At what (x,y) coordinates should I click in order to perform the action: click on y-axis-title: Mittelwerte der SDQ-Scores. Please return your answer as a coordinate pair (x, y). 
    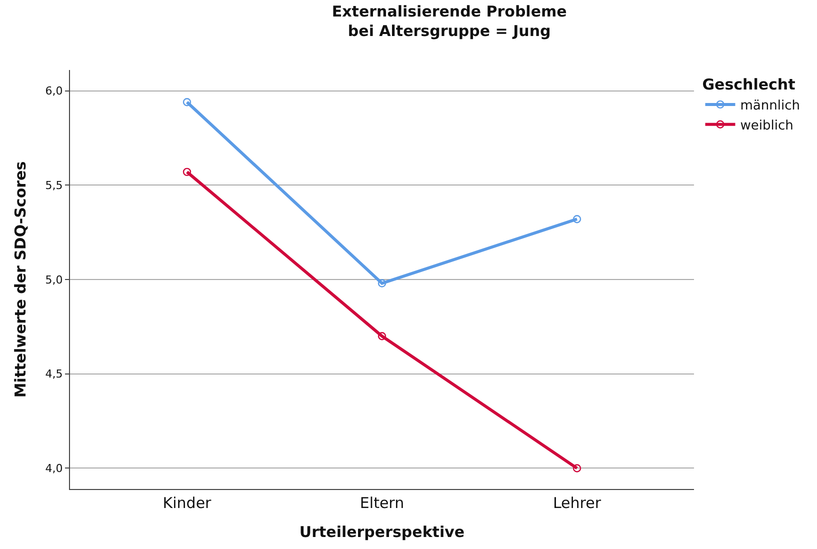
    Looking at the image, I should click on (21, 279).